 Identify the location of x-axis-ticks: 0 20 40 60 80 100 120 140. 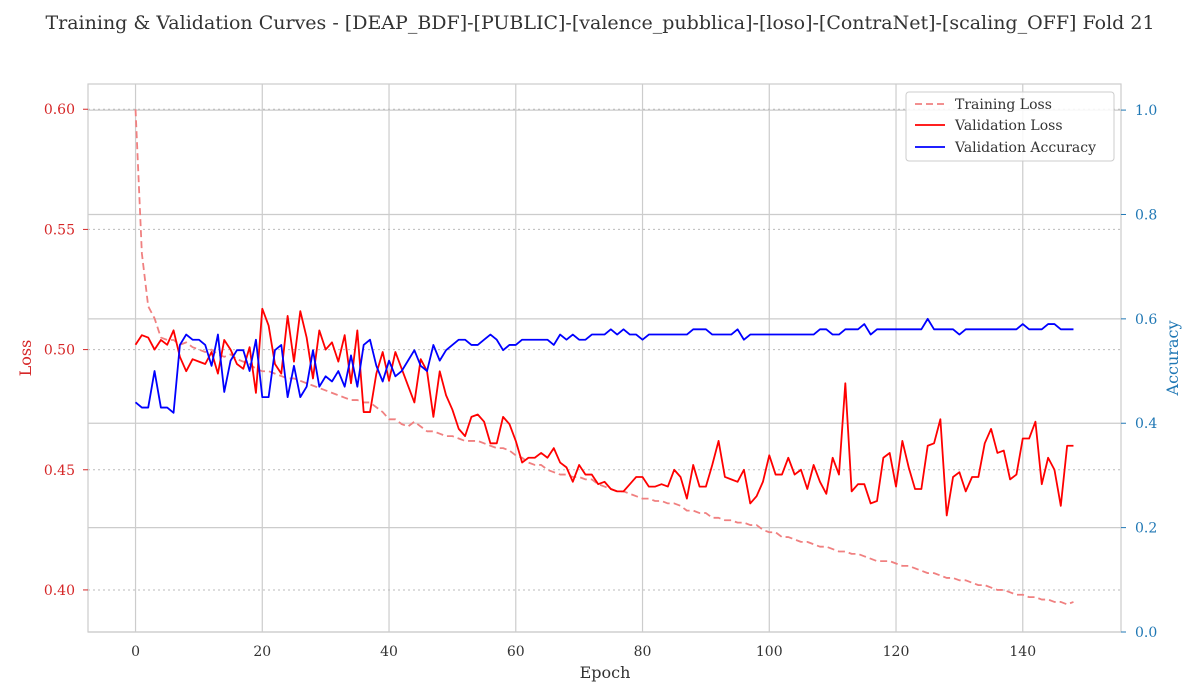
(583, 652).